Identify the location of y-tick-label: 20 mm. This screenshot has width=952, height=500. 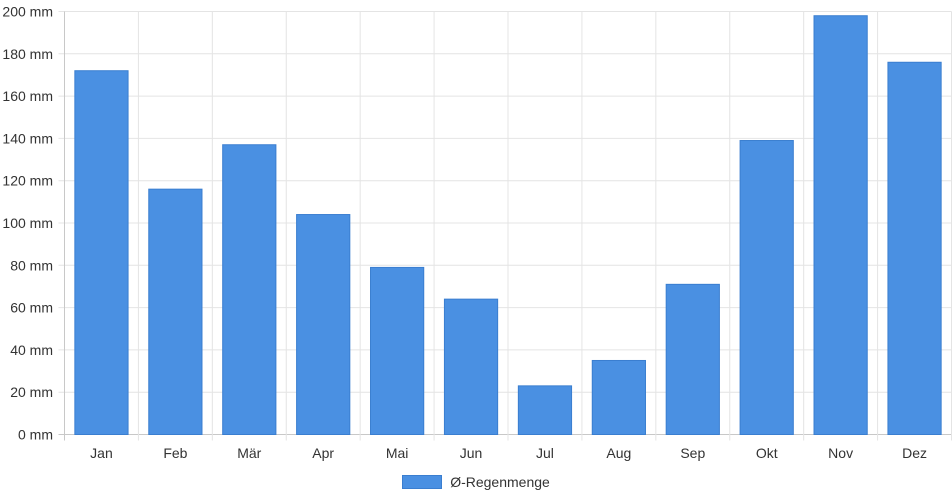
(31, 392).